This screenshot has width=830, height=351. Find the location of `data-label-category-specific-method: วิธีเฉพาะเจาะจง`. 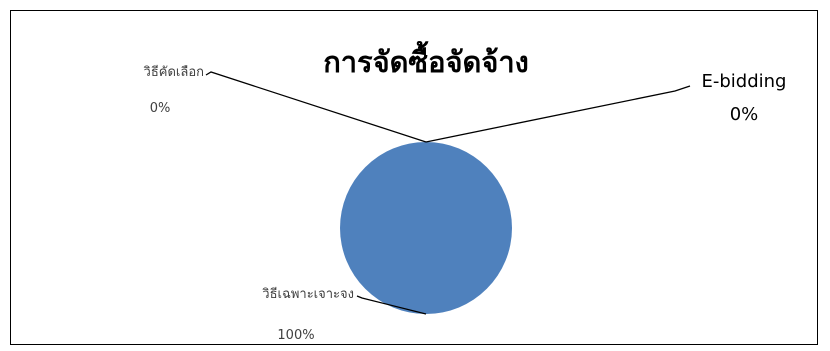

data-label-category-specific-method: วิธีเฉพาะเจาะจง is located at coordinates (308, 294).